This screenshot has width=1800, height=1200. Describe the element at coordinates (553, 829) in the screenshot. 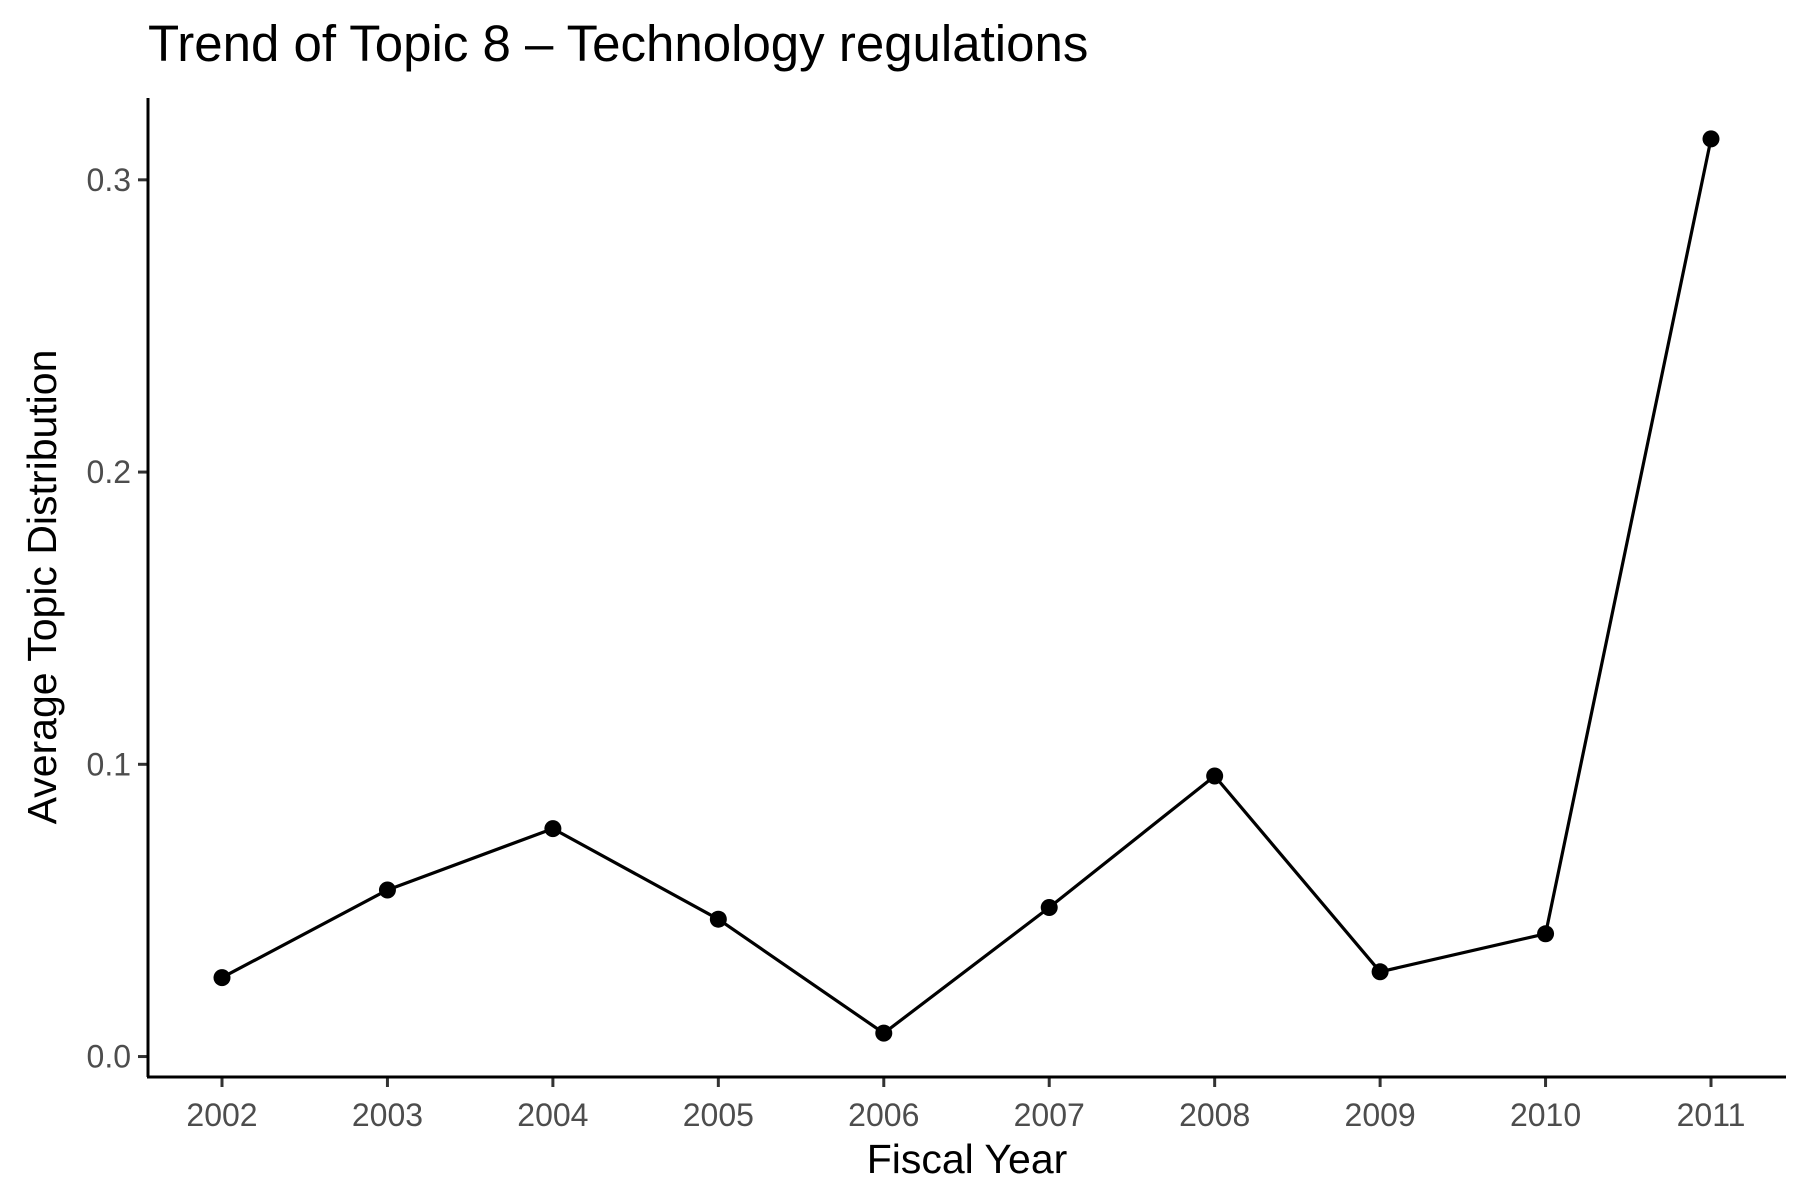

I see `data-point-2004` at that location.